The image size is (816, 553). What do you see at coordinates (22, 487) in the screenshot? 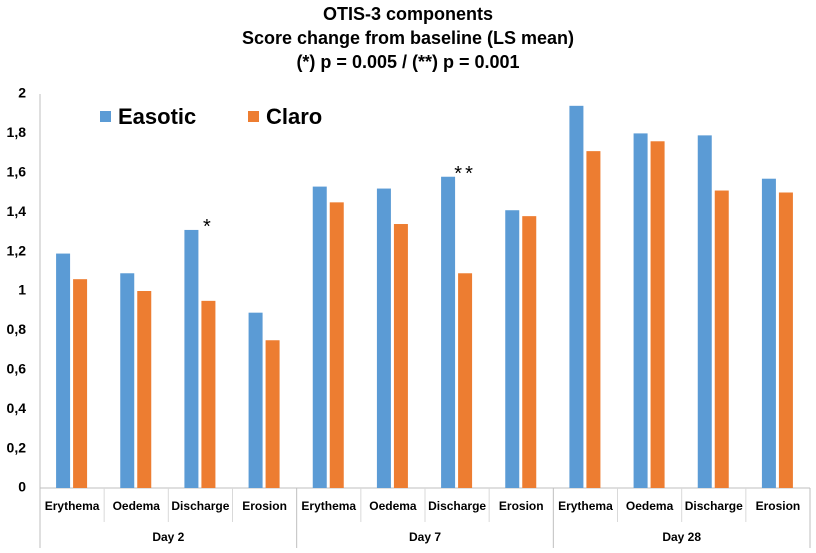
I see `y-tick-label: 0` at bounding box center [22, 487].